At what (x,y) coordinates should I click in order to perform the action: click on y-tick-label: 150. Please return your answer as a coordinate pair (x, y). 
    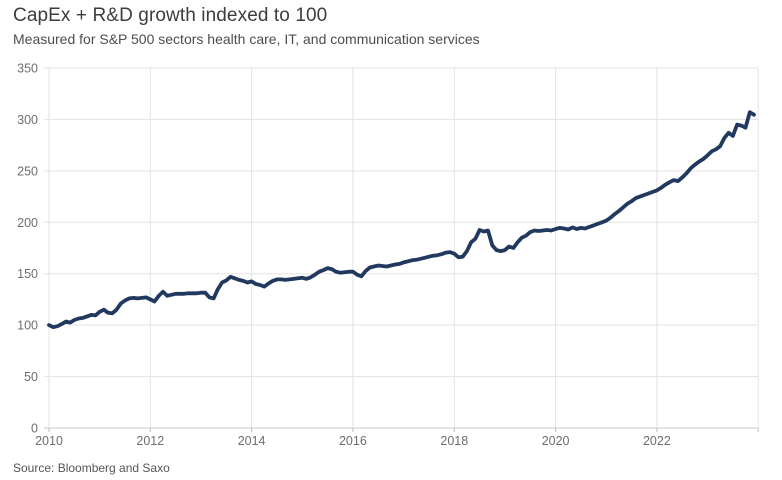
    Looking at the image, I should click on (27, 274).